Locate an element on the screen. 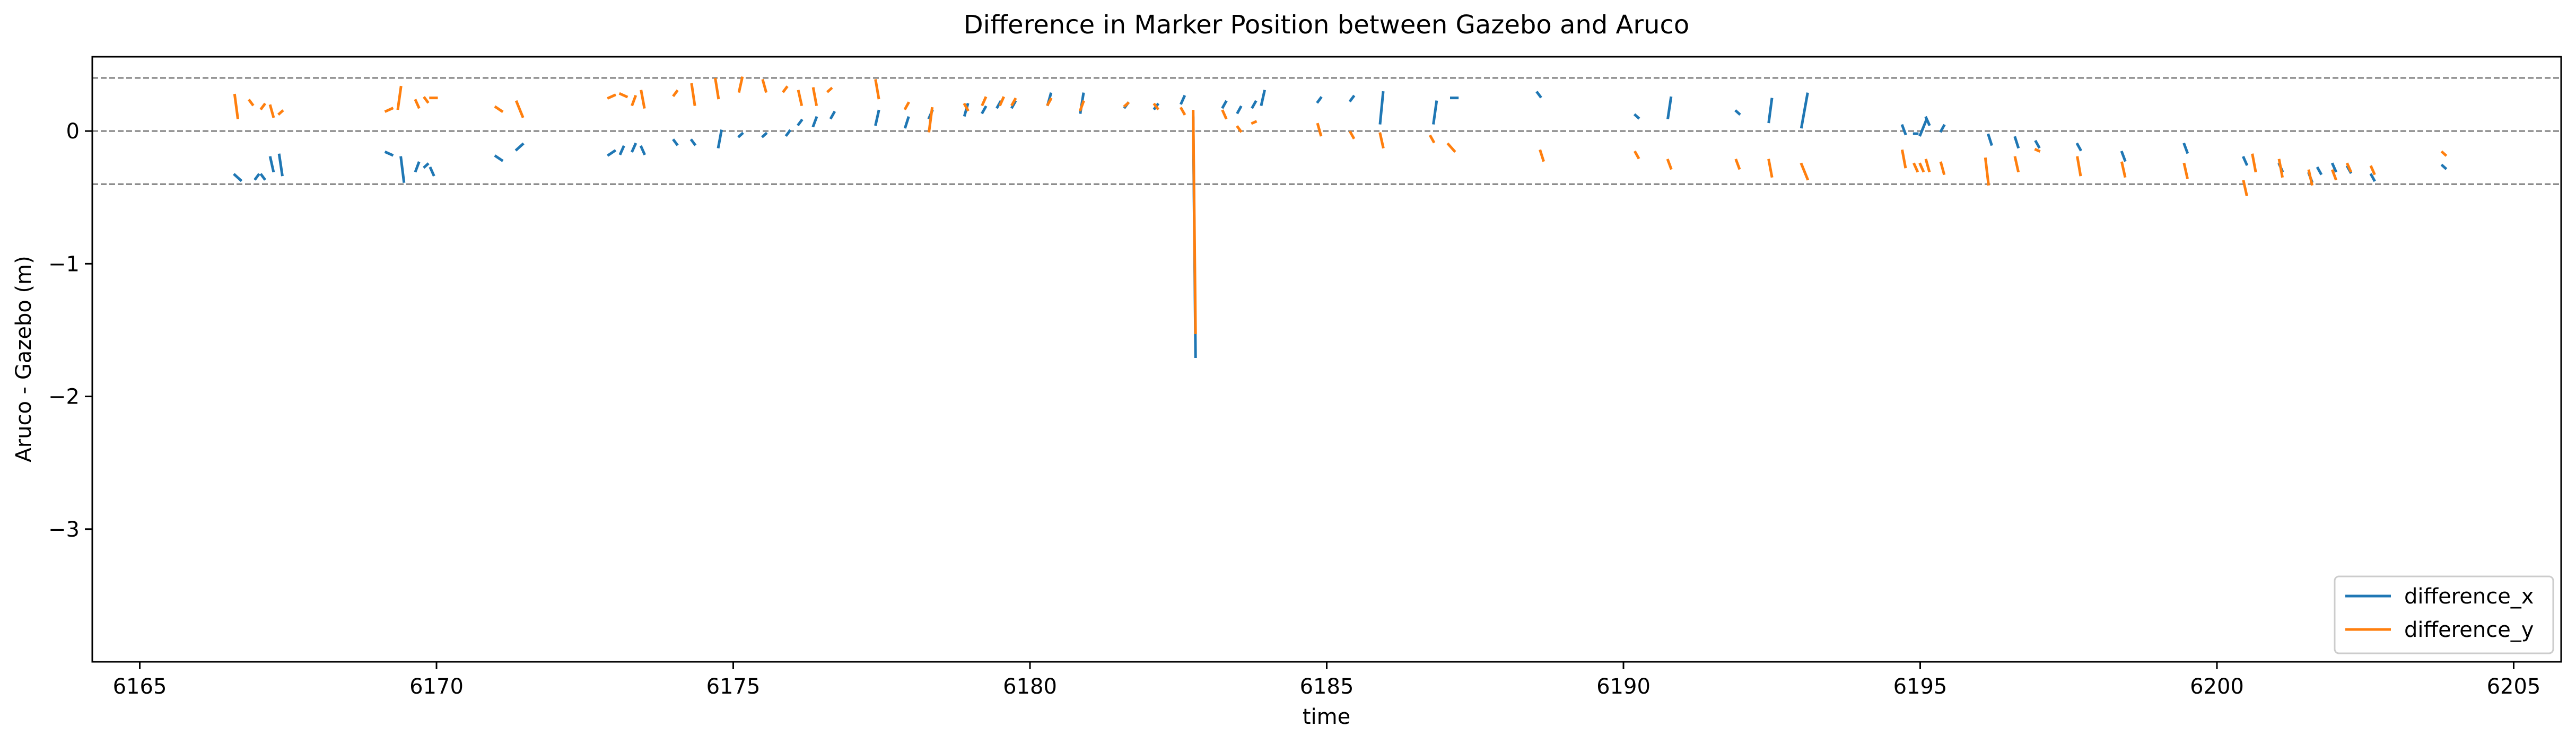 This screenshot has width=2576, height=744. x-tick-label-6190: 6190 is located at coordinates (1623, 687).